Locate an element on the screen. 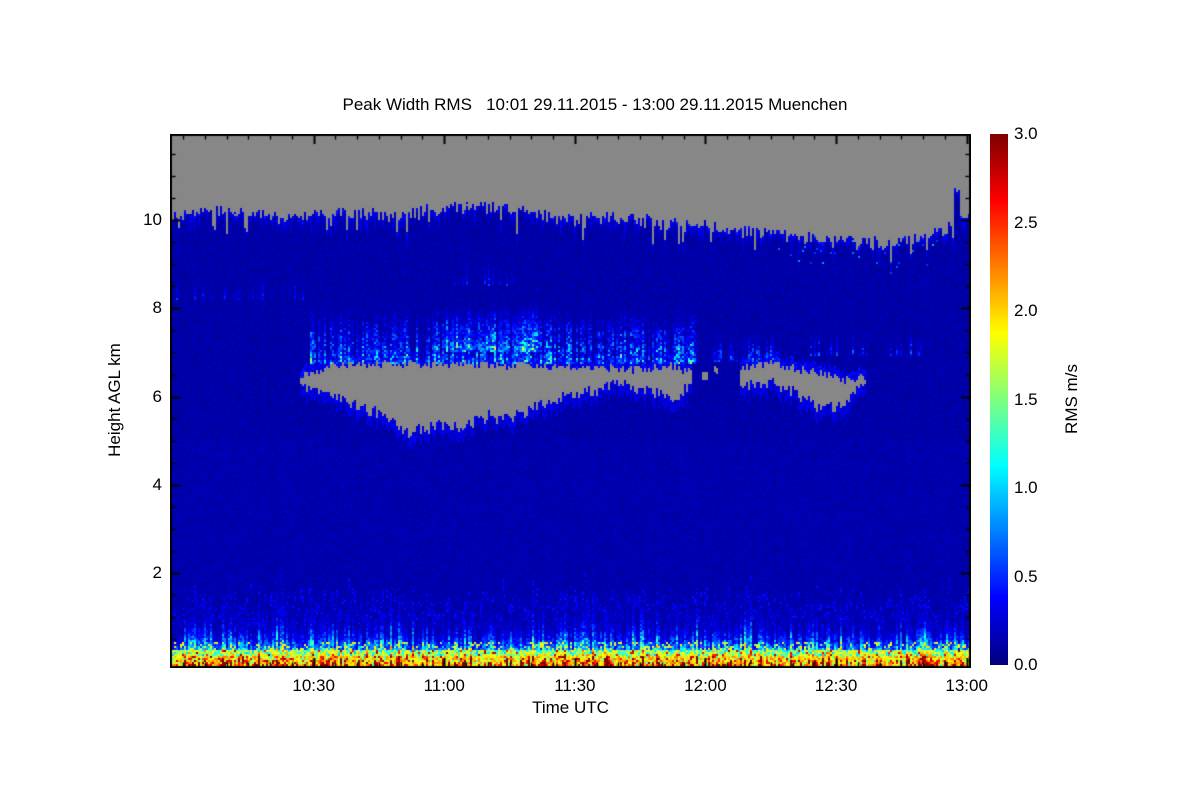 The height and width of the screenshot is (800, 1200). y-tick-label: 10 is located at coordinates (152, 220).